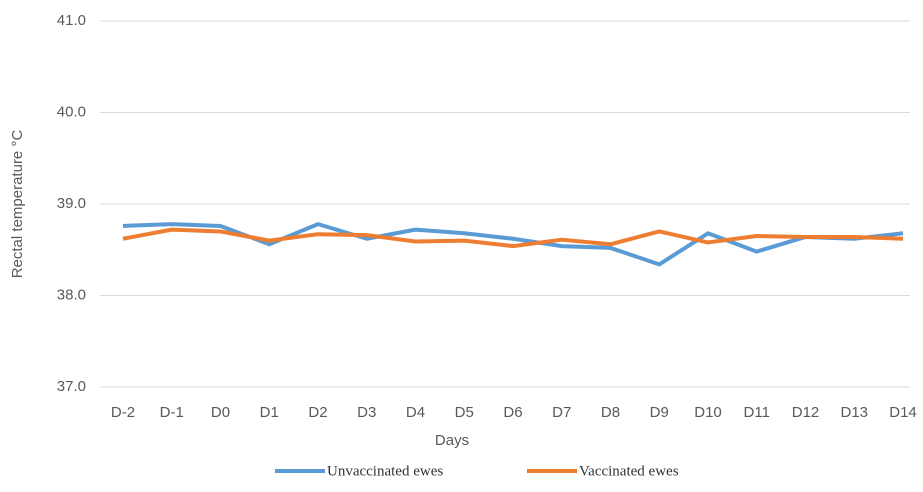  Describe the element at coordinates (903, 412) in the screenshot. I see `x-tick-label: D14` at that location.